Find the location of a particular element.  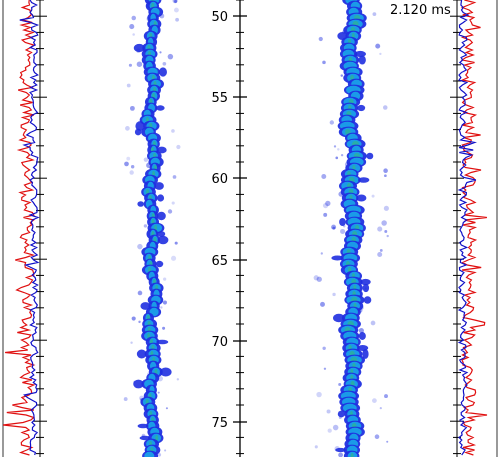

center-axis: 50 55 60 65 70 75 is located at coordinates (229, 228).